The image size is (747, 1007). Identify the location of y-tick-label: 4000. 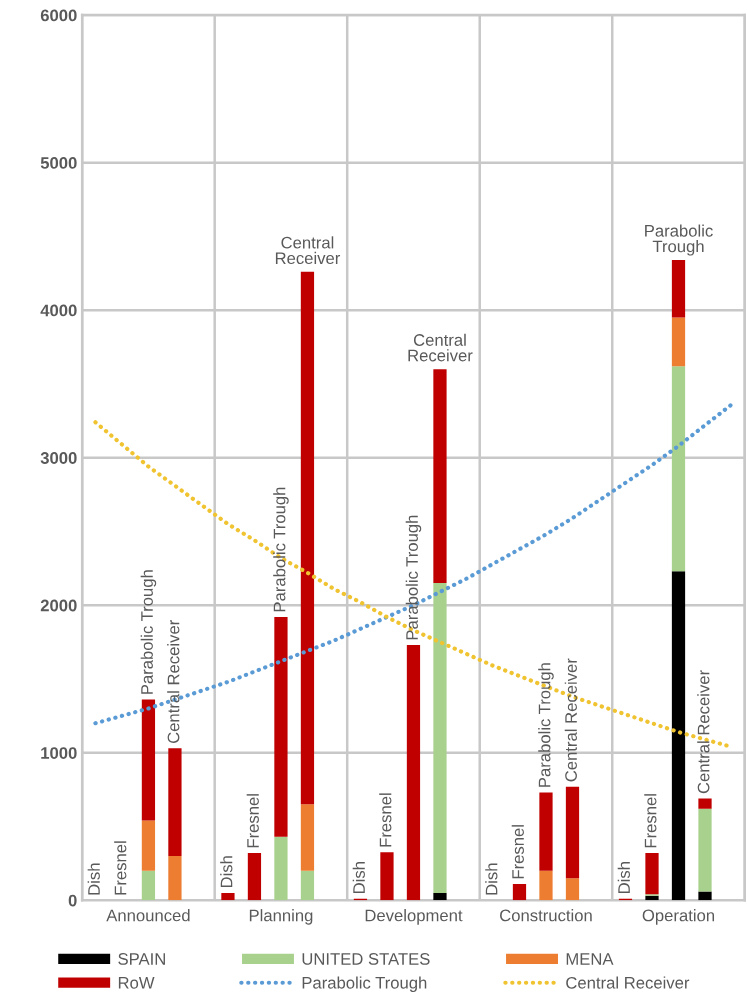
(58, 310).